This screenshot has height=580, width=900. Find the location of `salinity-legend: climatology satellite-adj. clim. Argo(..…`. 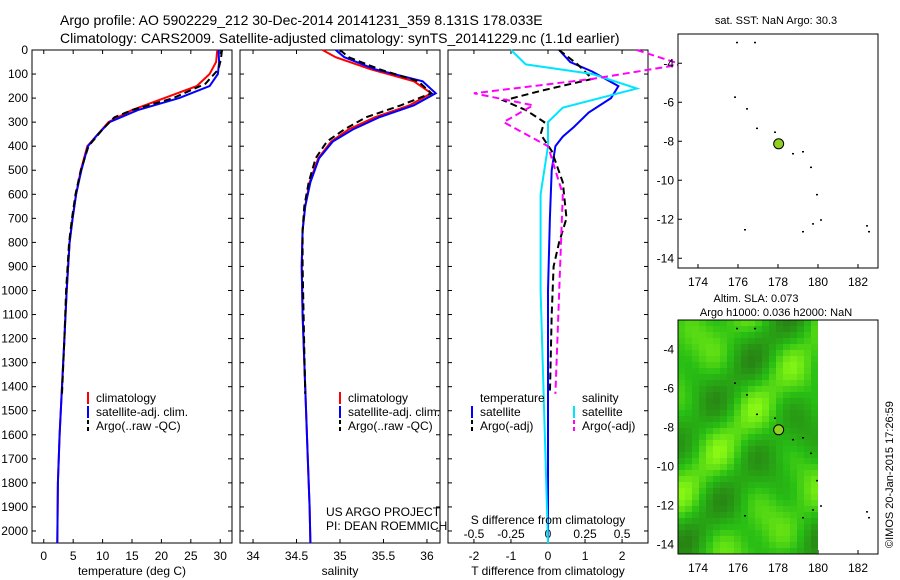

salinity-legend: climatology satellite-adj. clim. Argo(..… is located at coordinates (389, 412).